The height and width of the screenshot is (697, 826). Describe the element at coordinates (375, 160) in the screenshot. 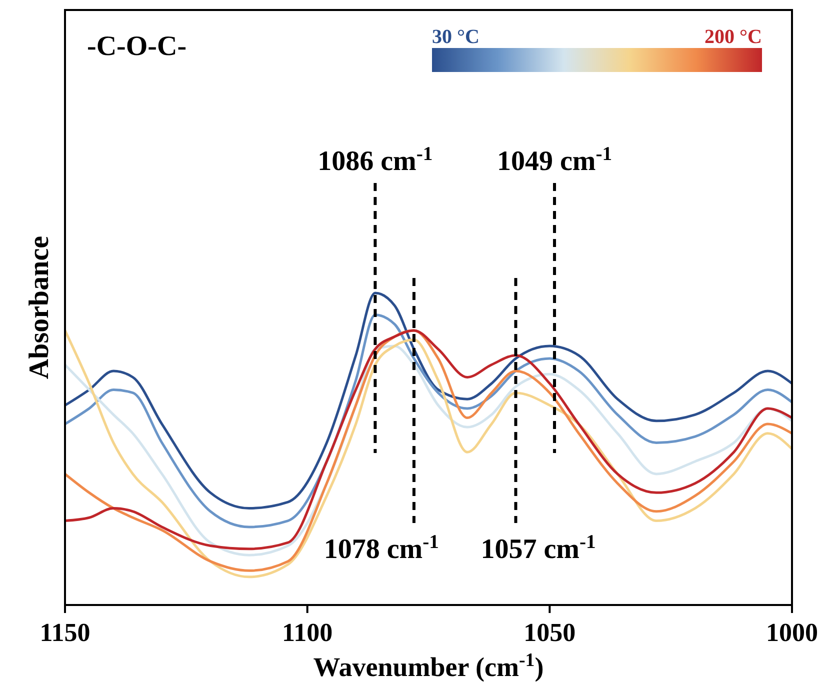

I see `ref-line-label: 1086 cm$^{-1}$` at that location.